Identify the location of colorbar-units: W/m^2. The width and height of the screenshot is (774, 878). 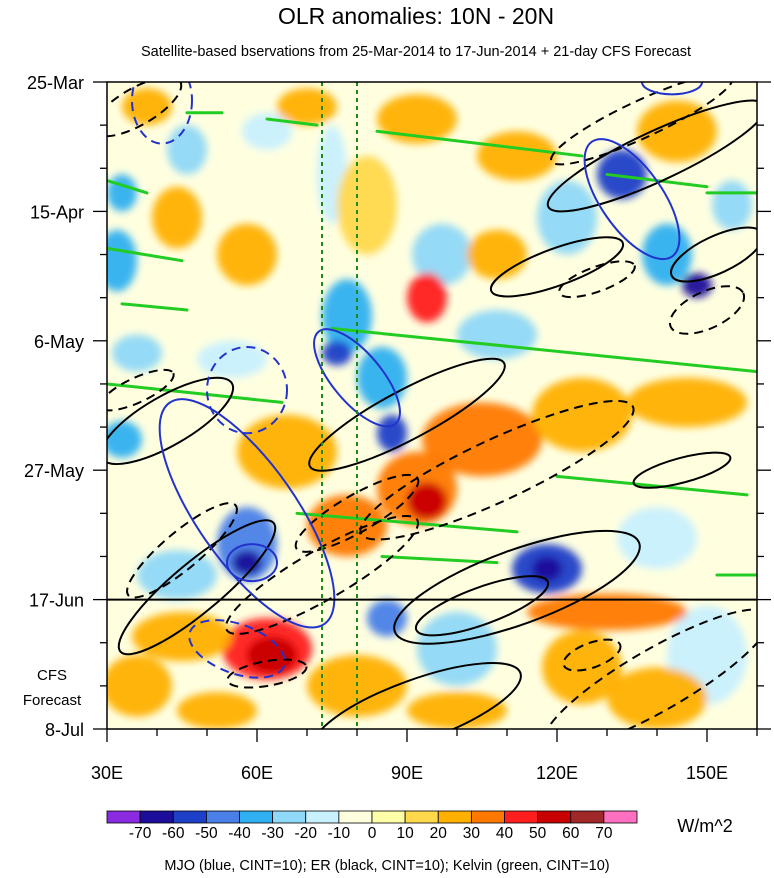
(704, 826).